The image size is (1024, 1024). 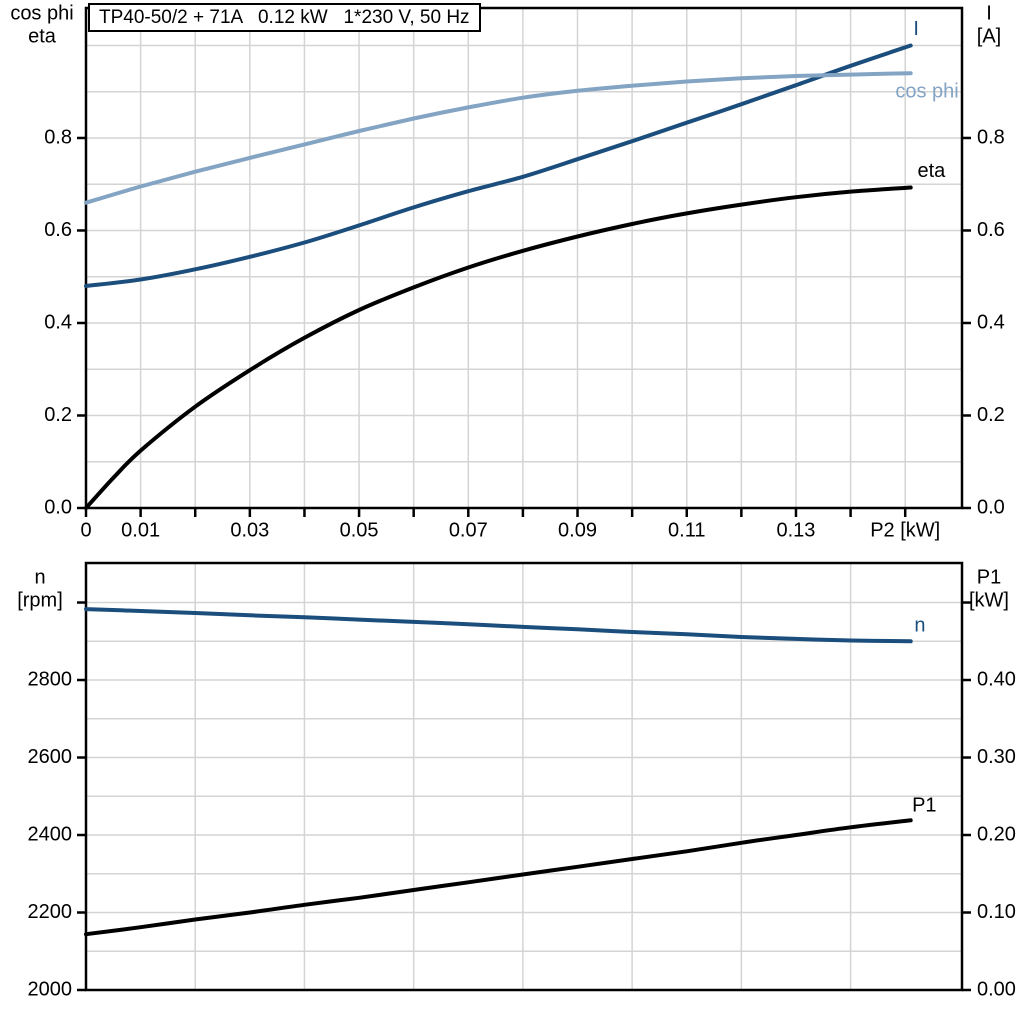 What do you see at coordinates (284, 17) in the screenshot?
I see `chart-title-box: TP40-50/2 + 71A 0.12 kW 1*230 V, 50 Hz` at bounding box center [284, 17].